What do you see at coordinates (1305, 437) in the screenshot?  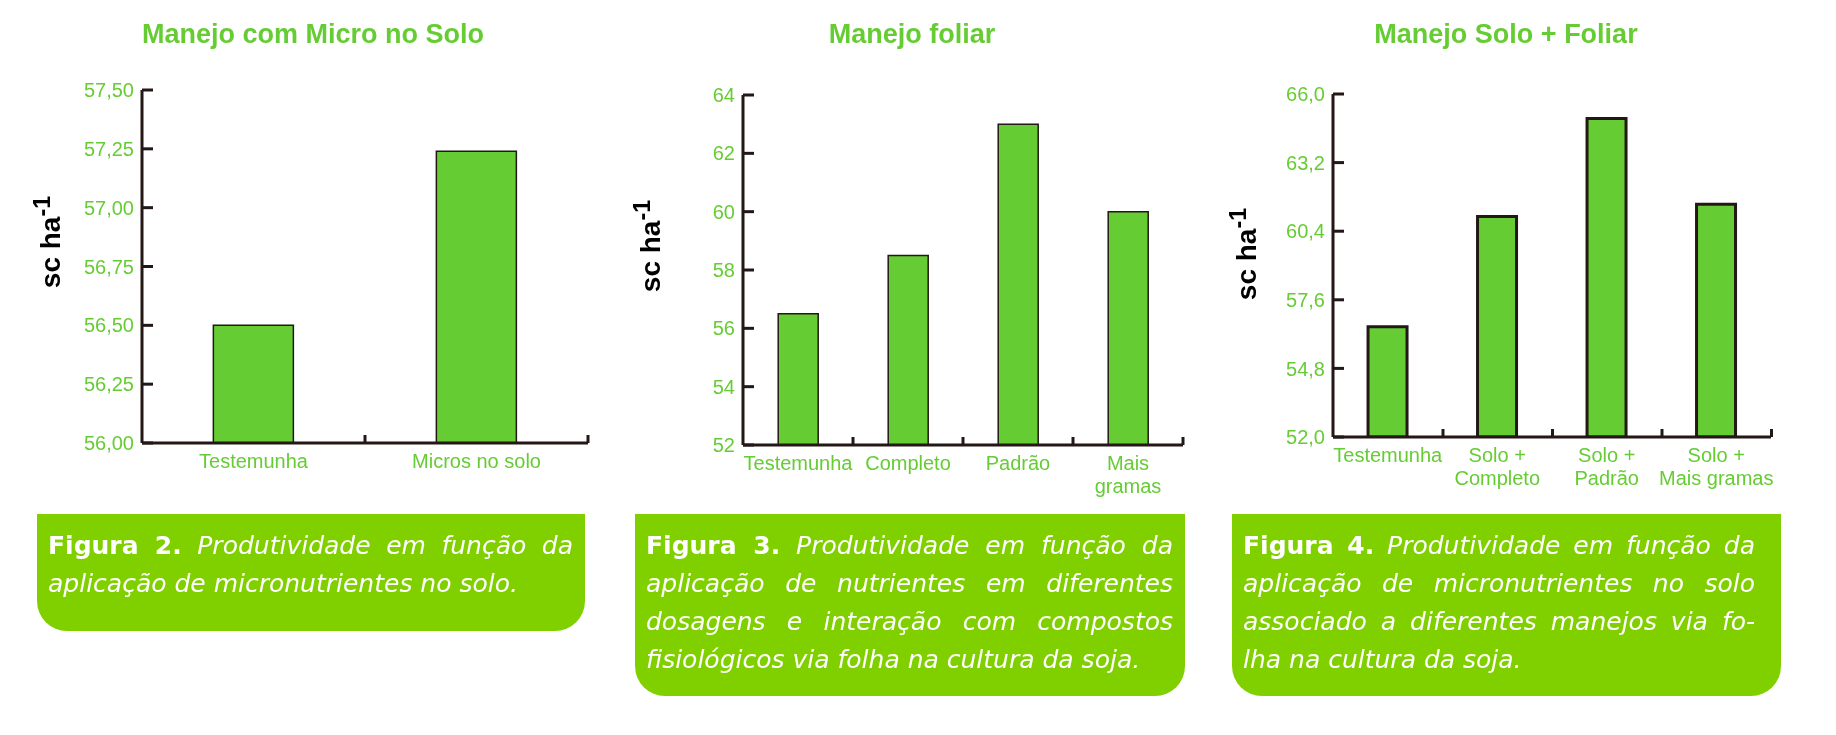 I see `y-tick-label: 52,0` at bounding box center [1305, 437].